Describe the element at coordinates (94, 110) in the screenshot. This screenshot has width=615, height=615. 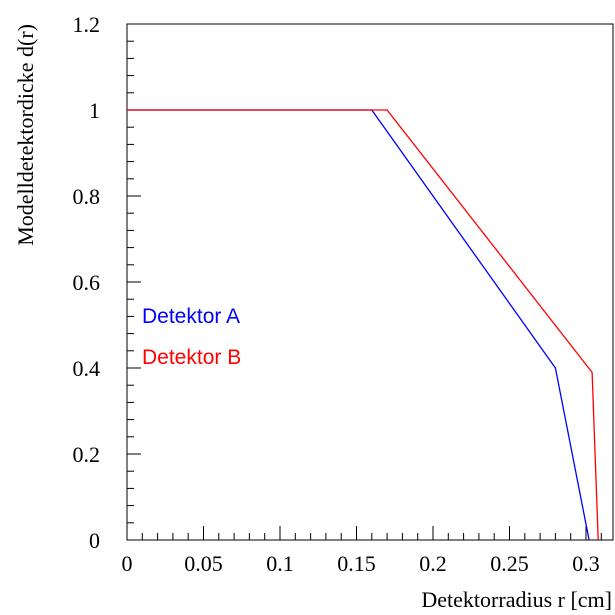
I see `y-tick-label: 1` at that location.